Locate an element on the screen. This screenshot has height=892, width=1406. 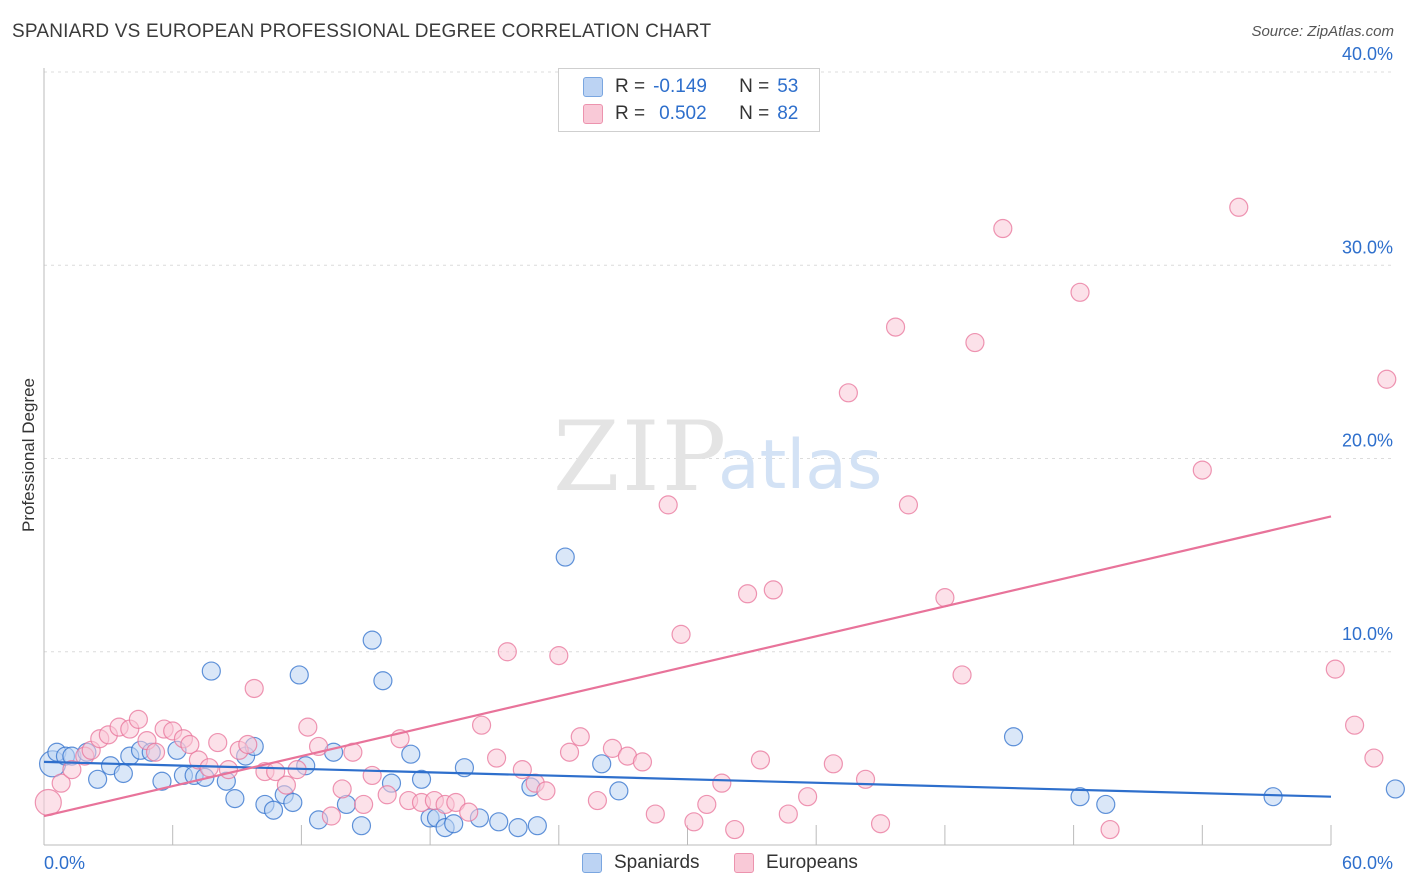
n-value-europeans: 82 is located at coordinates (788, 113).